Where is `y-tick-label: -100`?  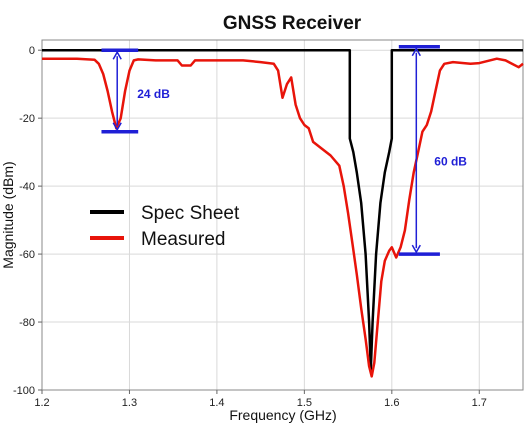 y-tick-label: -100 is located at coordinates (24, 391).